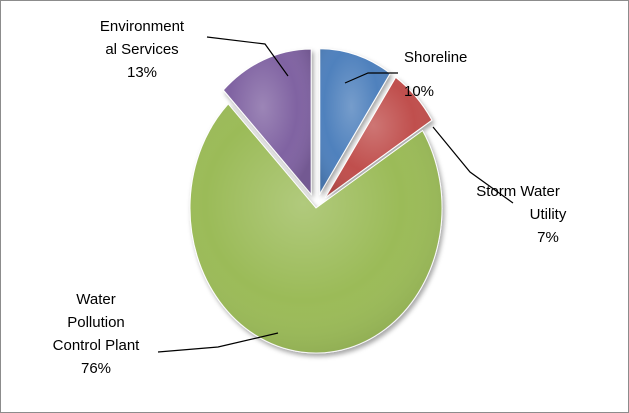 The height and width of the screenshot is (413, 629). What do you see at coordinates (96, 322) in the screenshot?
I see `data-label-text: Pollution` at bounding box center [96, 322].